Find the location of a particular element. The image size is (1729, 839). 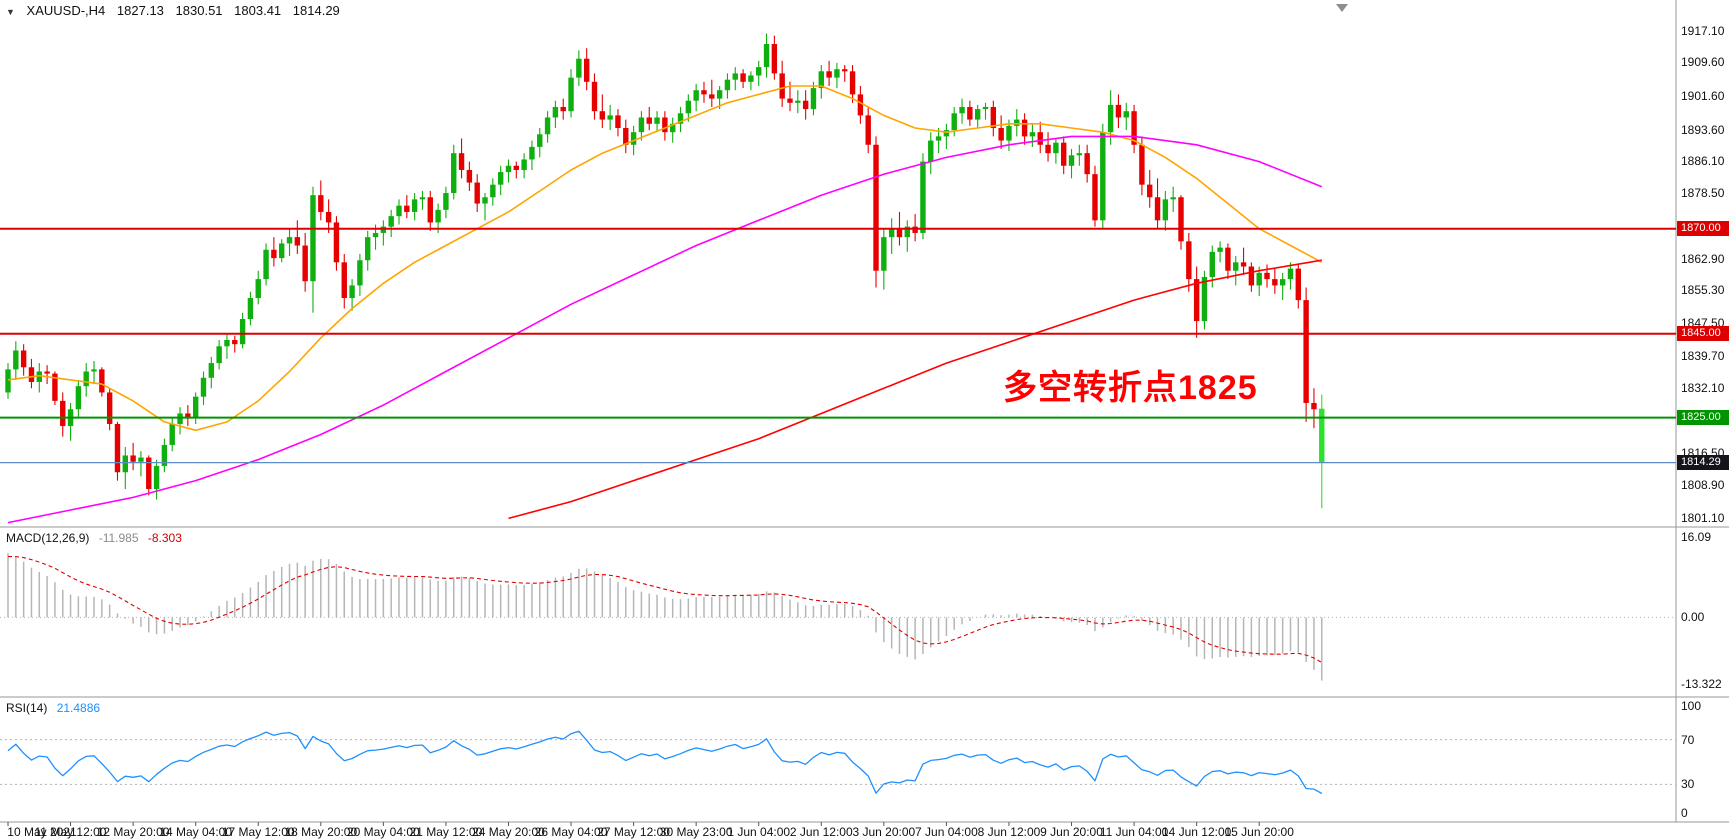

time-tick-label: 2 Jun 12:00 is located at coordinates (821, 832).